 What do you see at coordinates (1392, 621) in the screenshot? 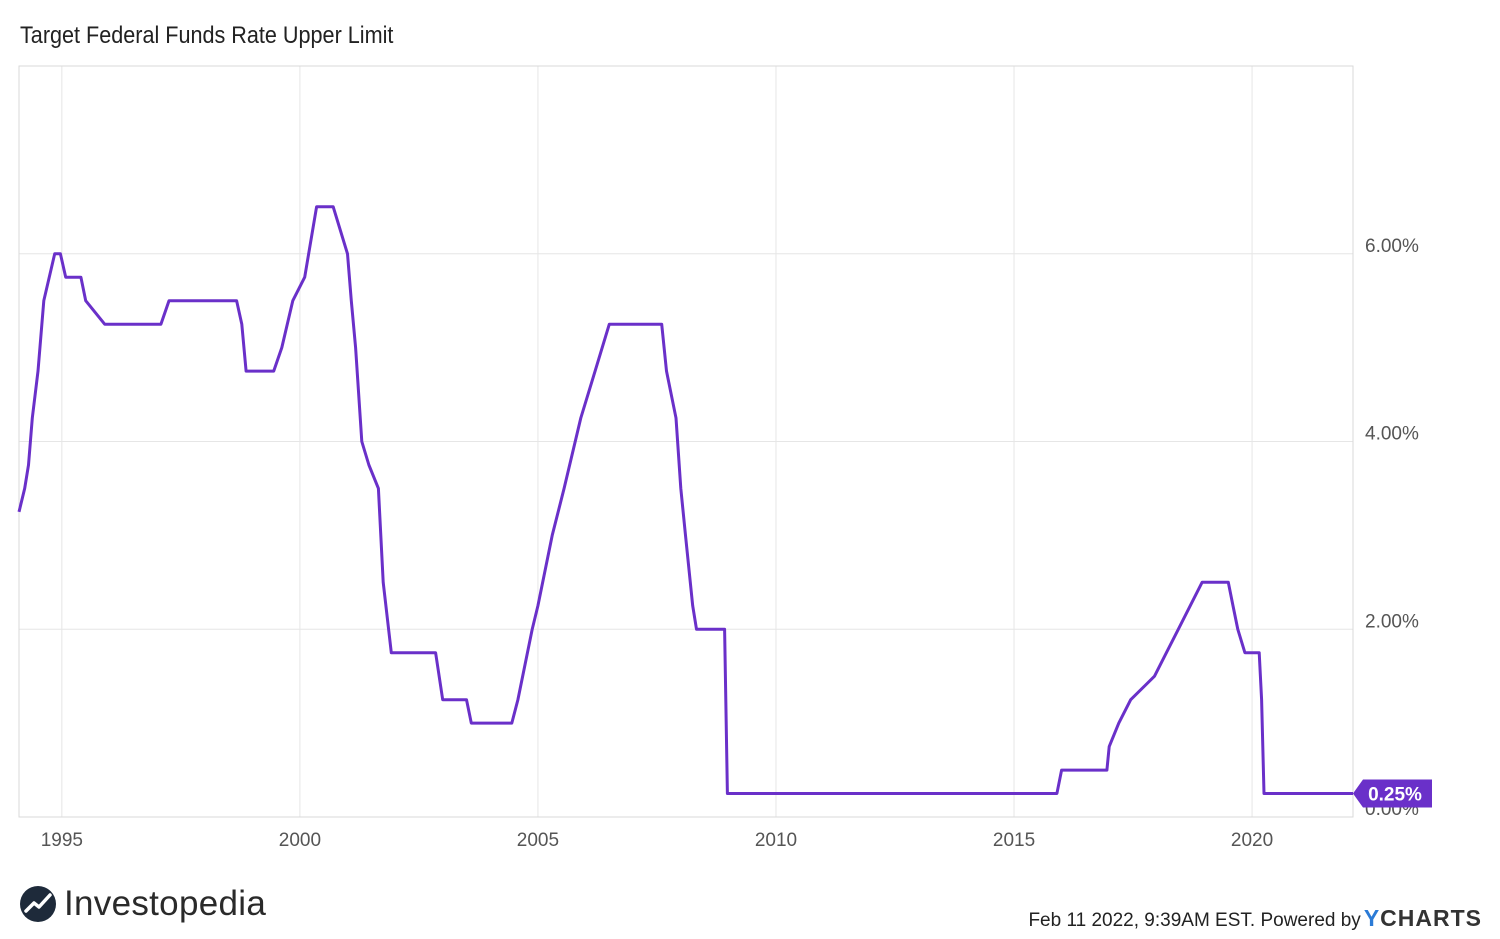
I see `y-tick-label: 2.00%` at bounding box center [1392, 621].